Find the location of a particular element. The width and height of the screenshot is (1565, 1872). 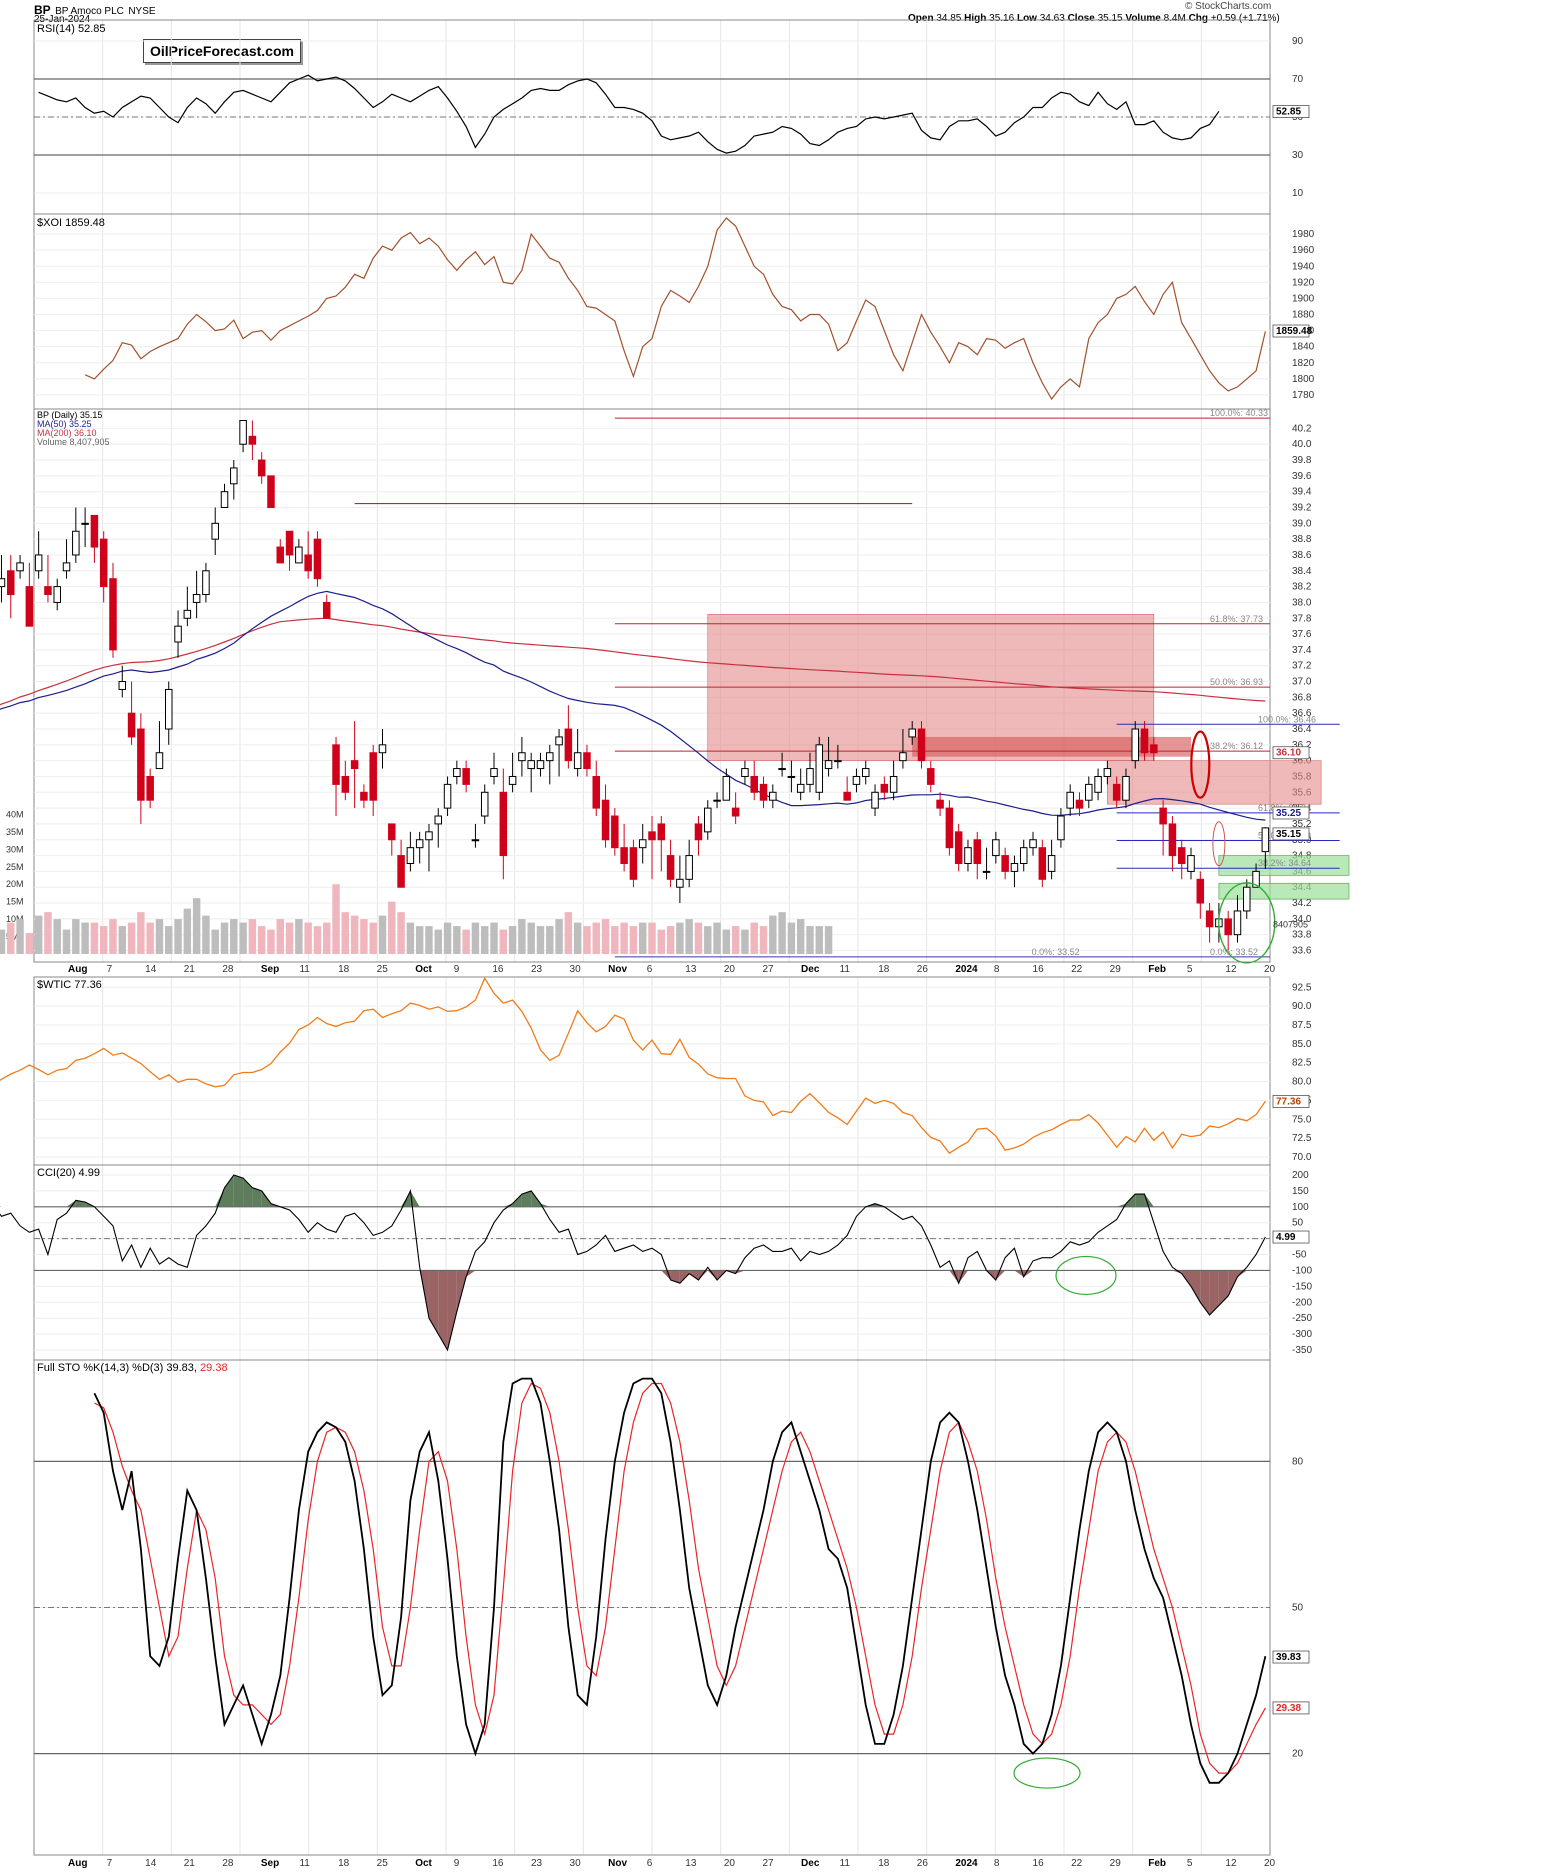

wtic-tick-label: 75.0 is located at coordinates (1302, 1119).